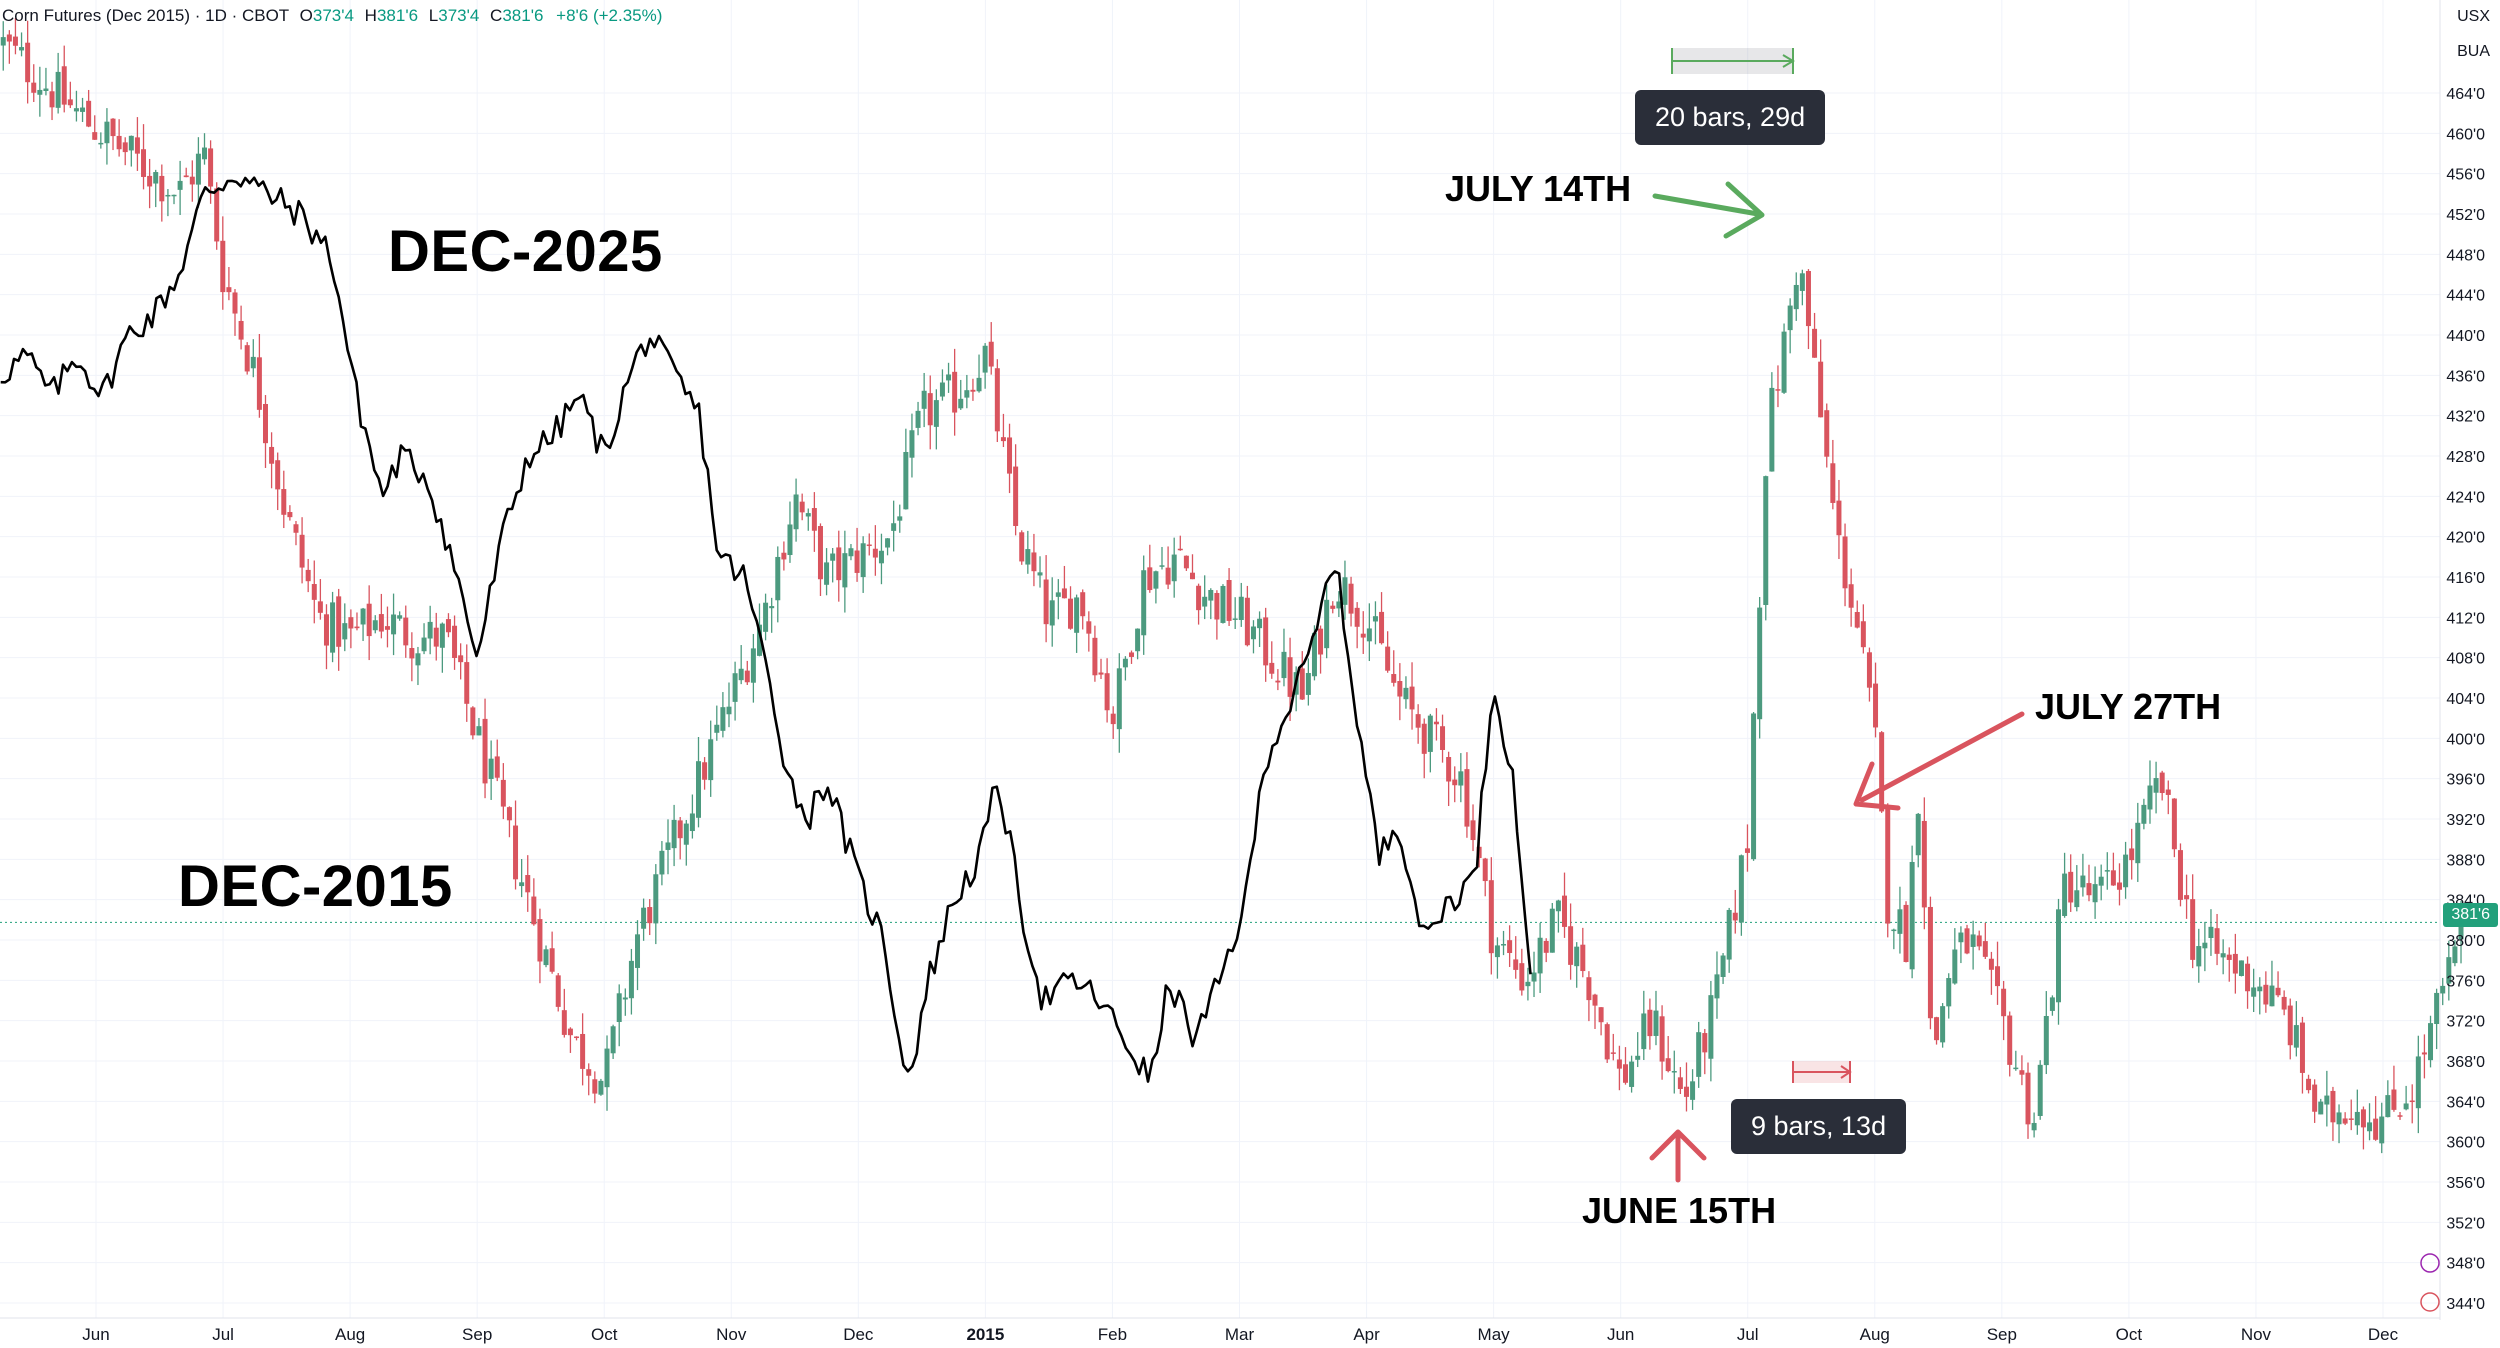 This screenshot has width=2500, height=1348. Describe the element at coordinates (2465, 1062) in the screenshot. I see `y-tick-label: 368'0` at that location.